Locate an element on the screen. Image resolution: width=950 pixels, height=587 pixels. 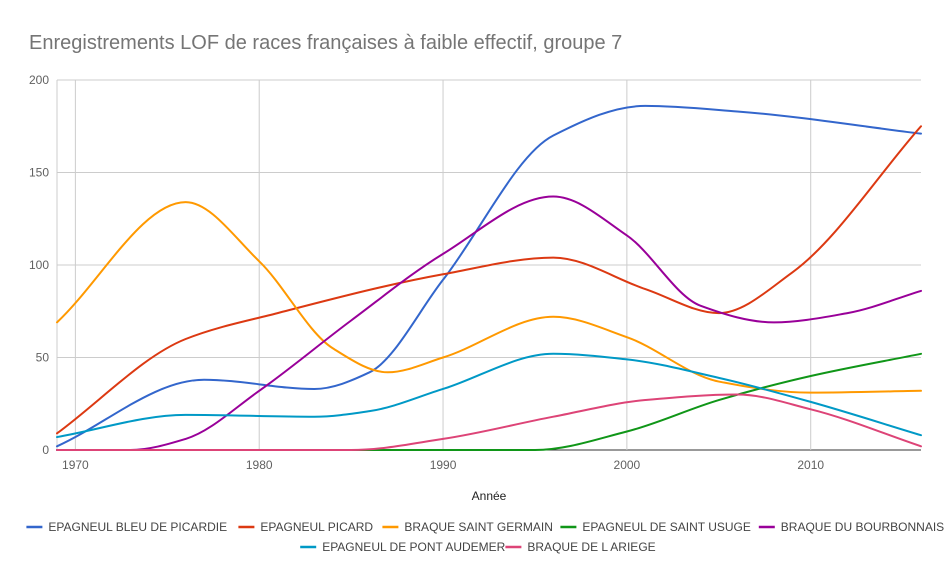
legend-label: EPAGNEUL DE SAINT USUGE is located at coordinates (666, 527).